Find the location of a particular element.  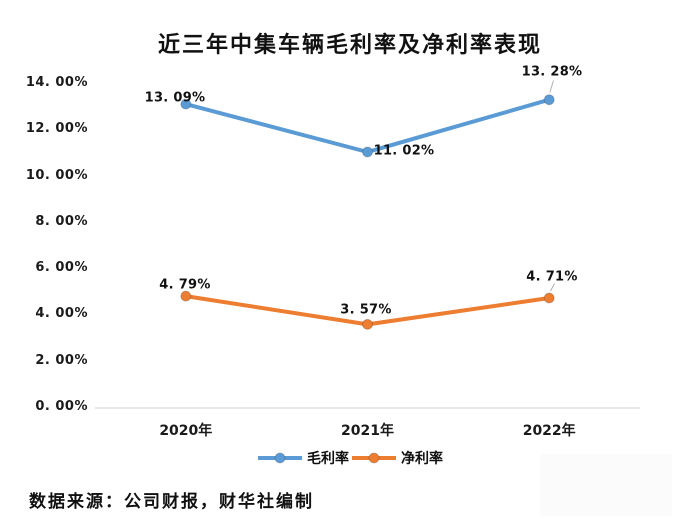

watermark-area is located at coordinates (606, 485).